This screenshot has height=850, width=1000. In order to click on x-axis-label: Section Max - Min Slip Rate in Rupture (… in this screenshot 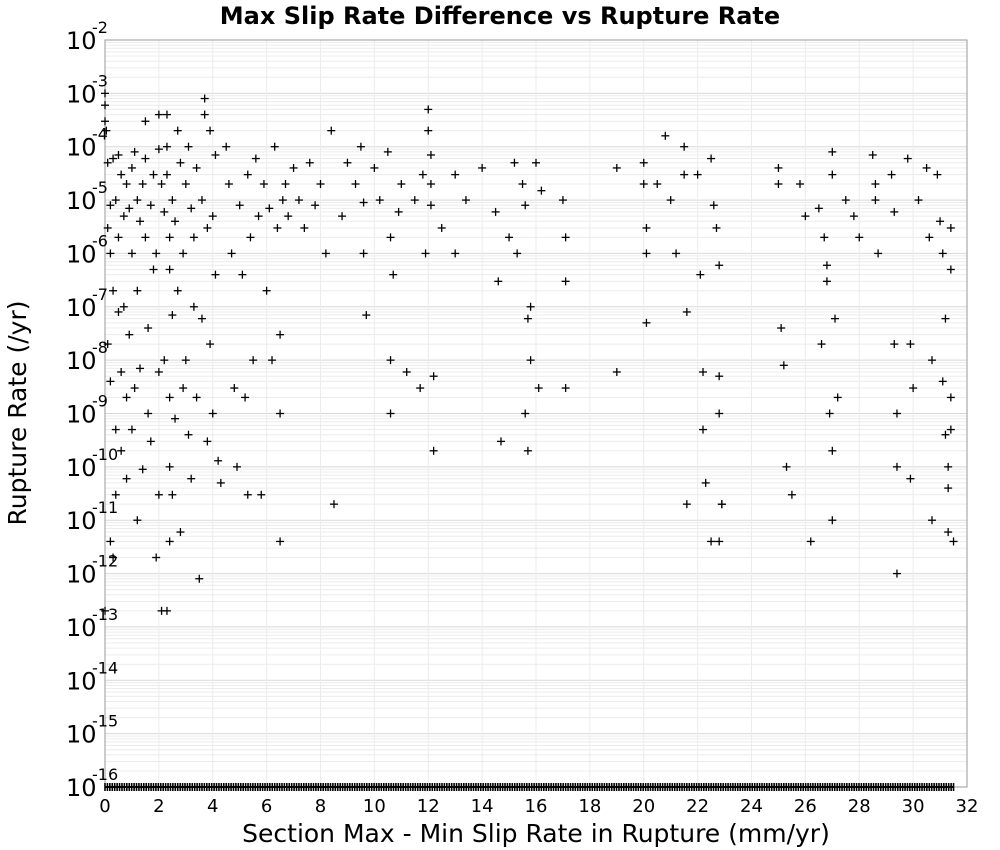, I will do `click(536, 833)`.